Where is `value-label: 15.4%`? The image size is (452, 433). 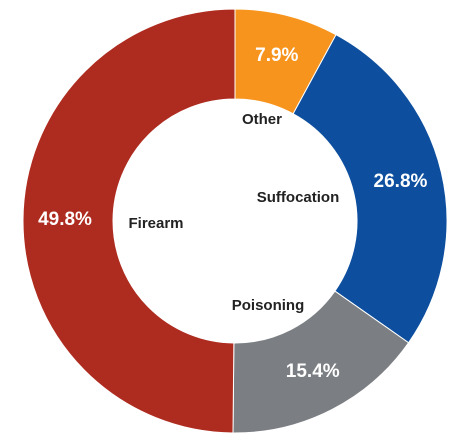
value-label: 15.4% is located at coordinates (313, 371).